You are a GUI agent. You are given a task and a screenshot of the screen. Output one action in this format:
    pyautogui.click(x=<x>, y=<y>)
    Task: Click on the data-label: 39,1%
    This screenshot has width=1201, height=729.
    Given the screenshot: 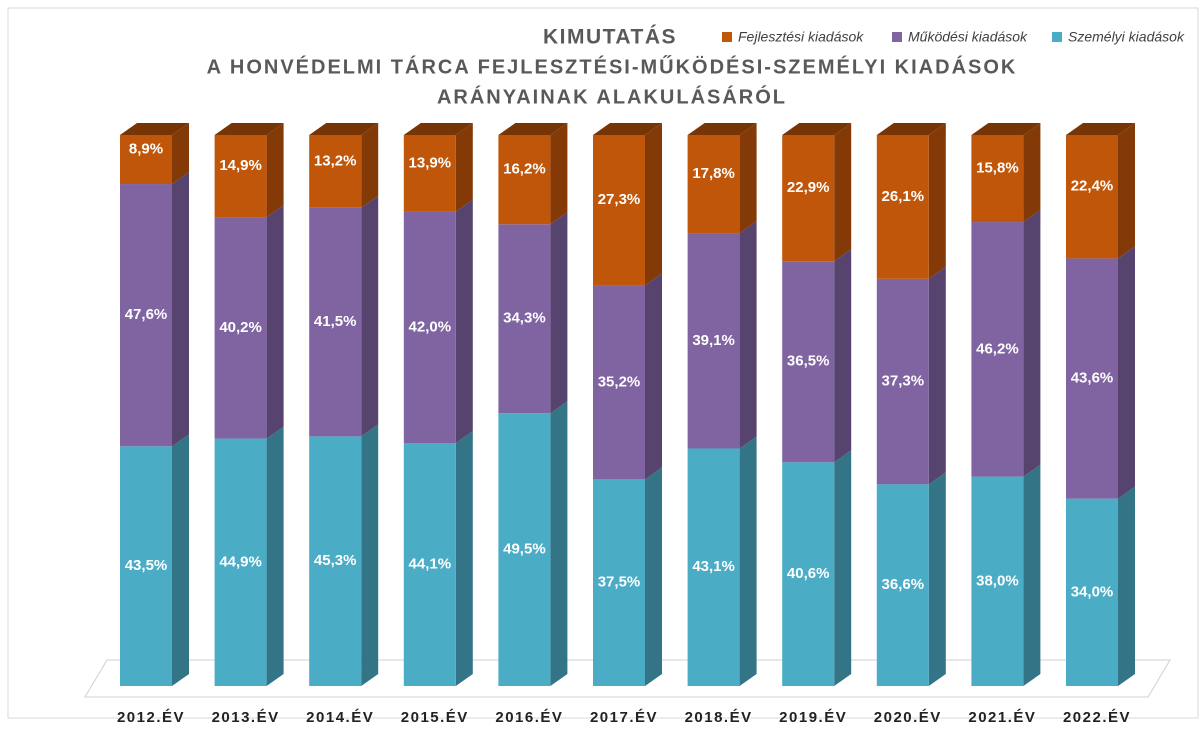 What is the action you would take?
    pyautogui.click(x=713, y=340)
    